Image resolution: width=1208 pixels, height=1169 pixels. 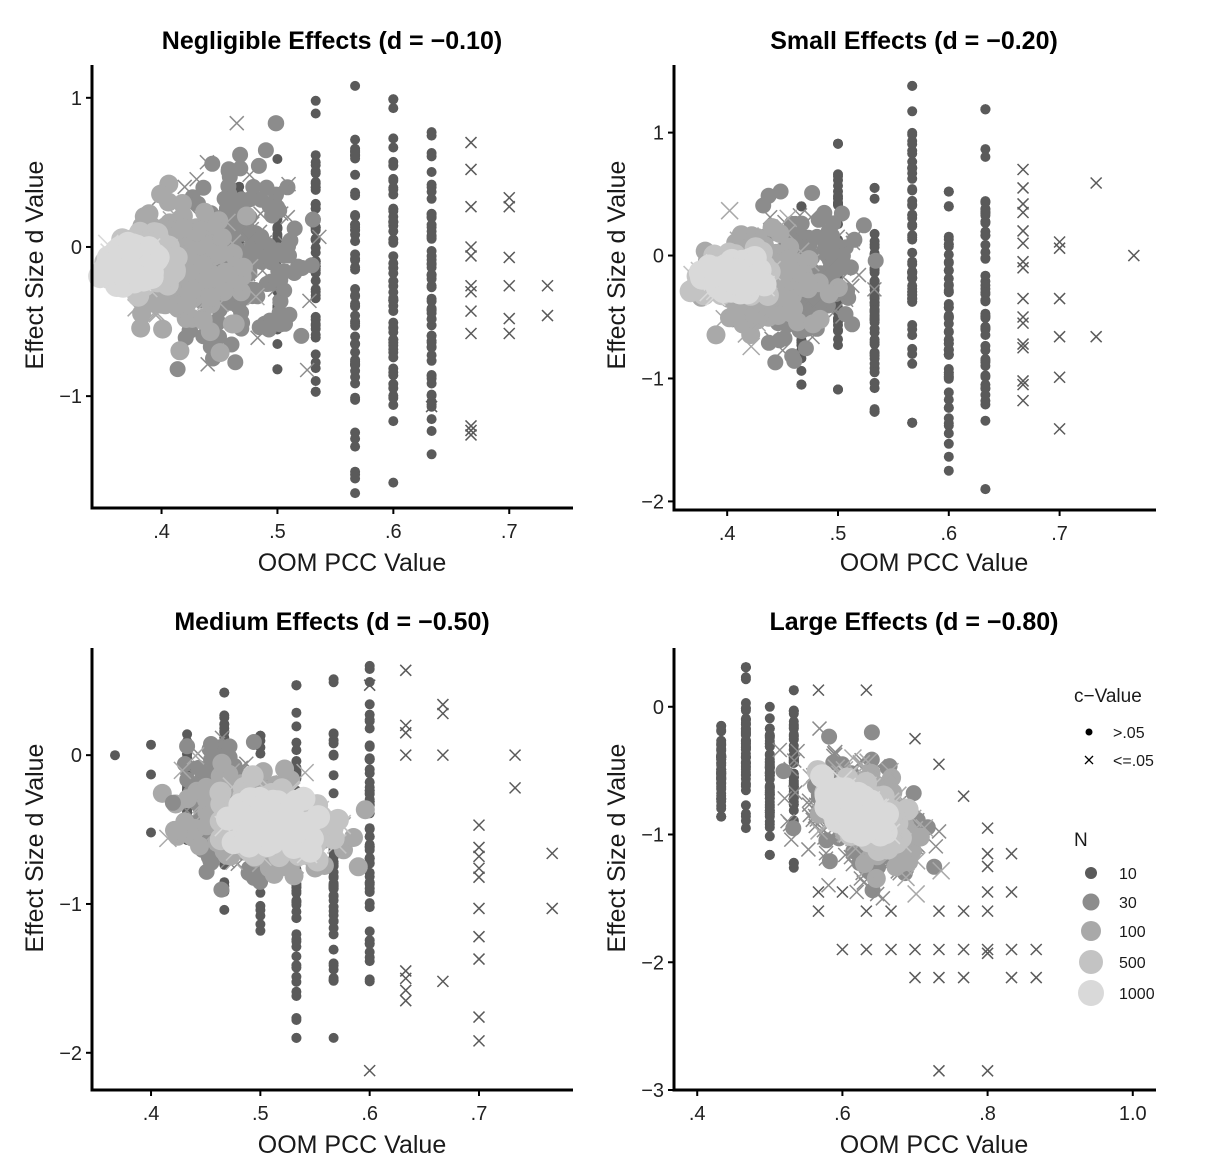 What do you see at coordinates (1091, 902) in the screenshot?
I see `legend-size-30-icon` at bounding box center [1091, 902].